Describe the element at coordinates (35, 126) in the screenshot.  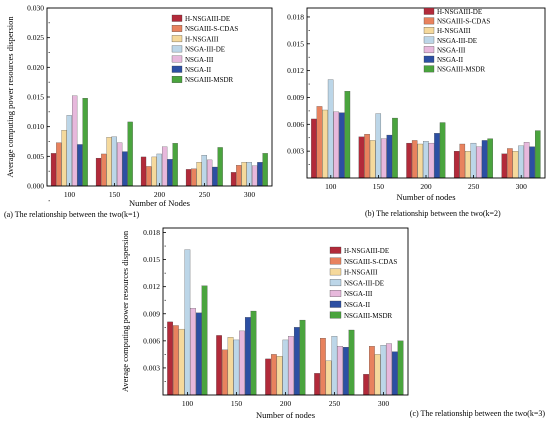
I see `y-tick-label: 0.010` at that location.